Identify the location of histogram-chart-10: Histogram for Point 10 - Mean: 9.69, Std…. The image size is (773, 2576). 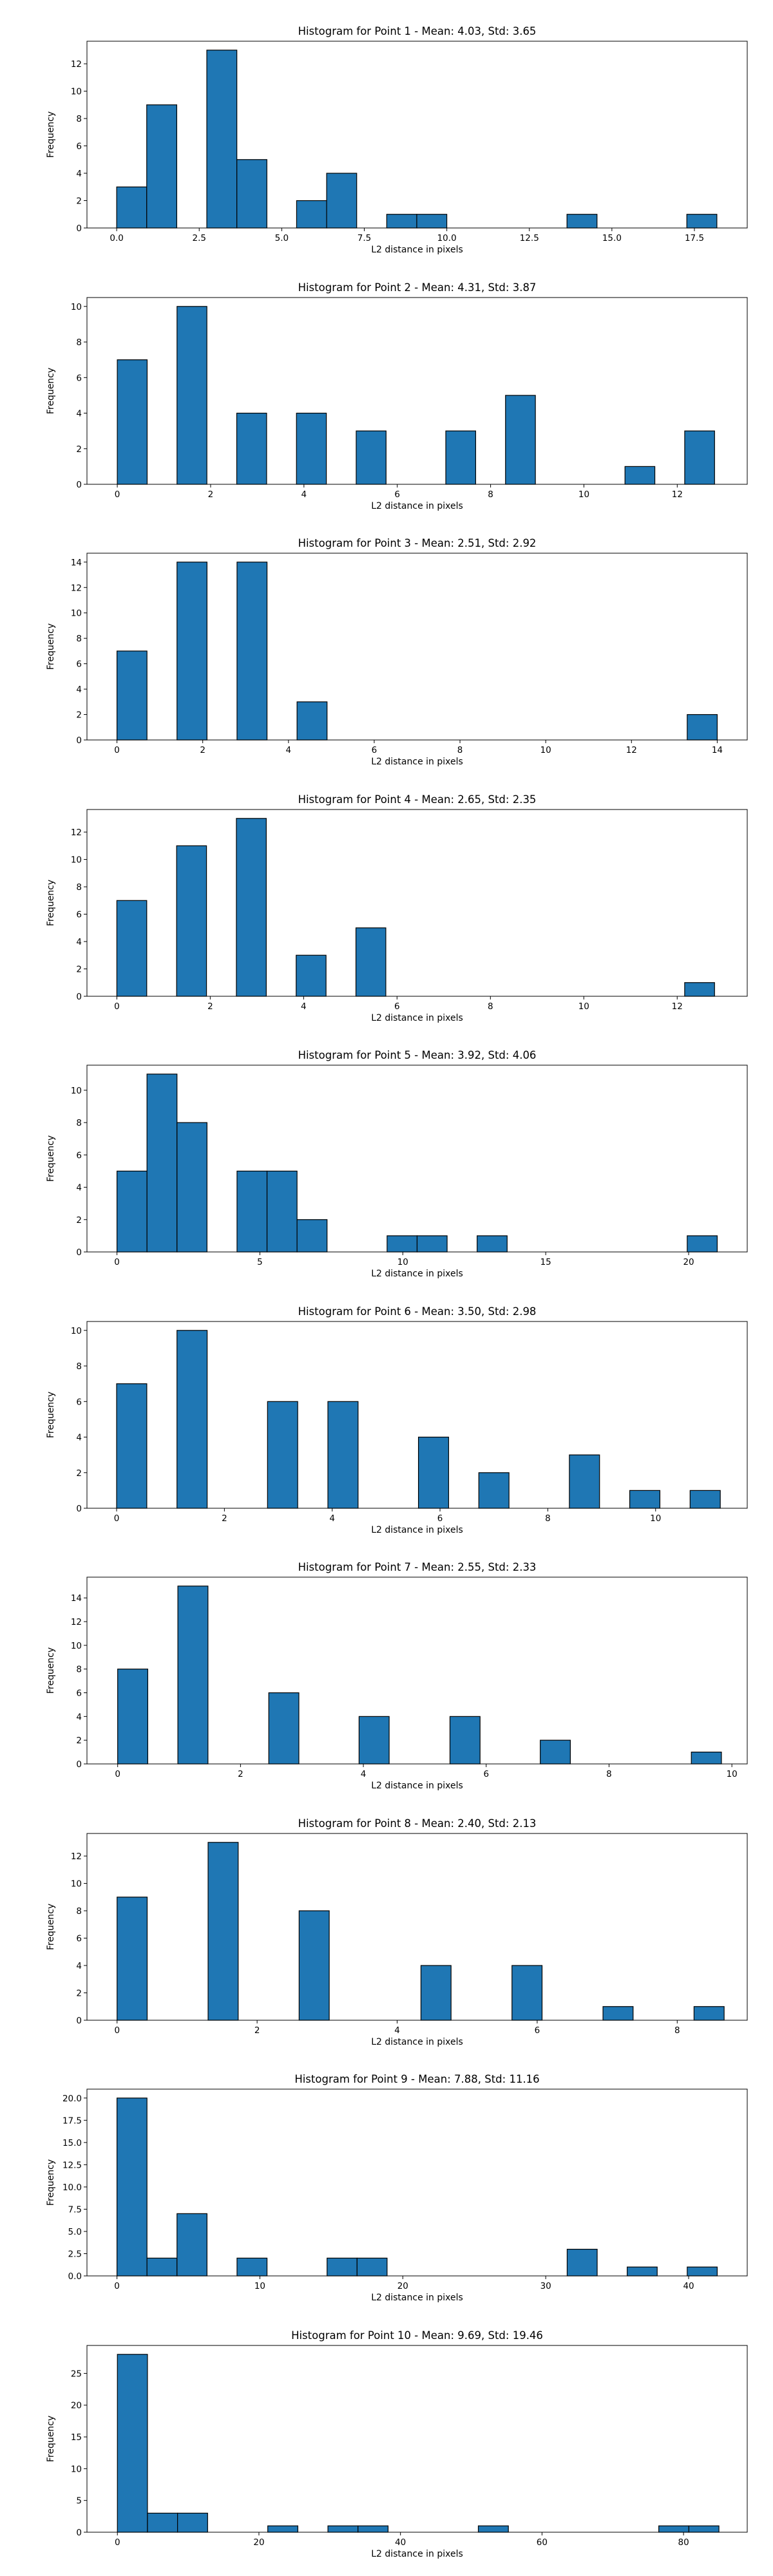
(397, 2444).